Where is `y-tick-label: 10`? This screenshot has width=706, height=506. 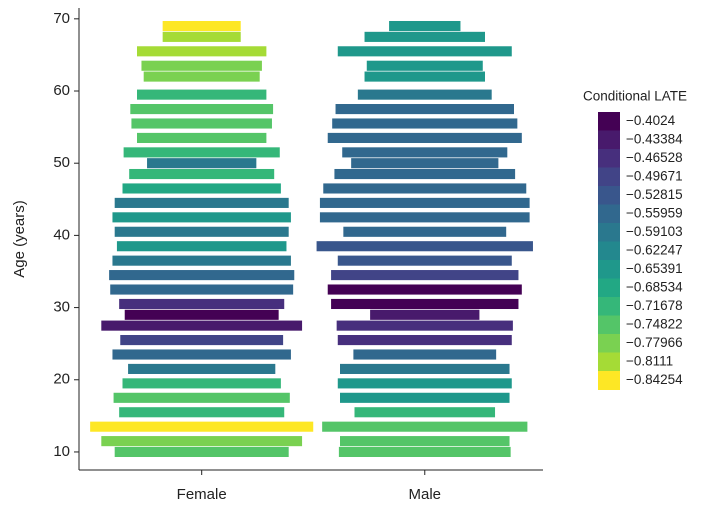 y-tick-label: 10 is located at coordinates (61, 451).